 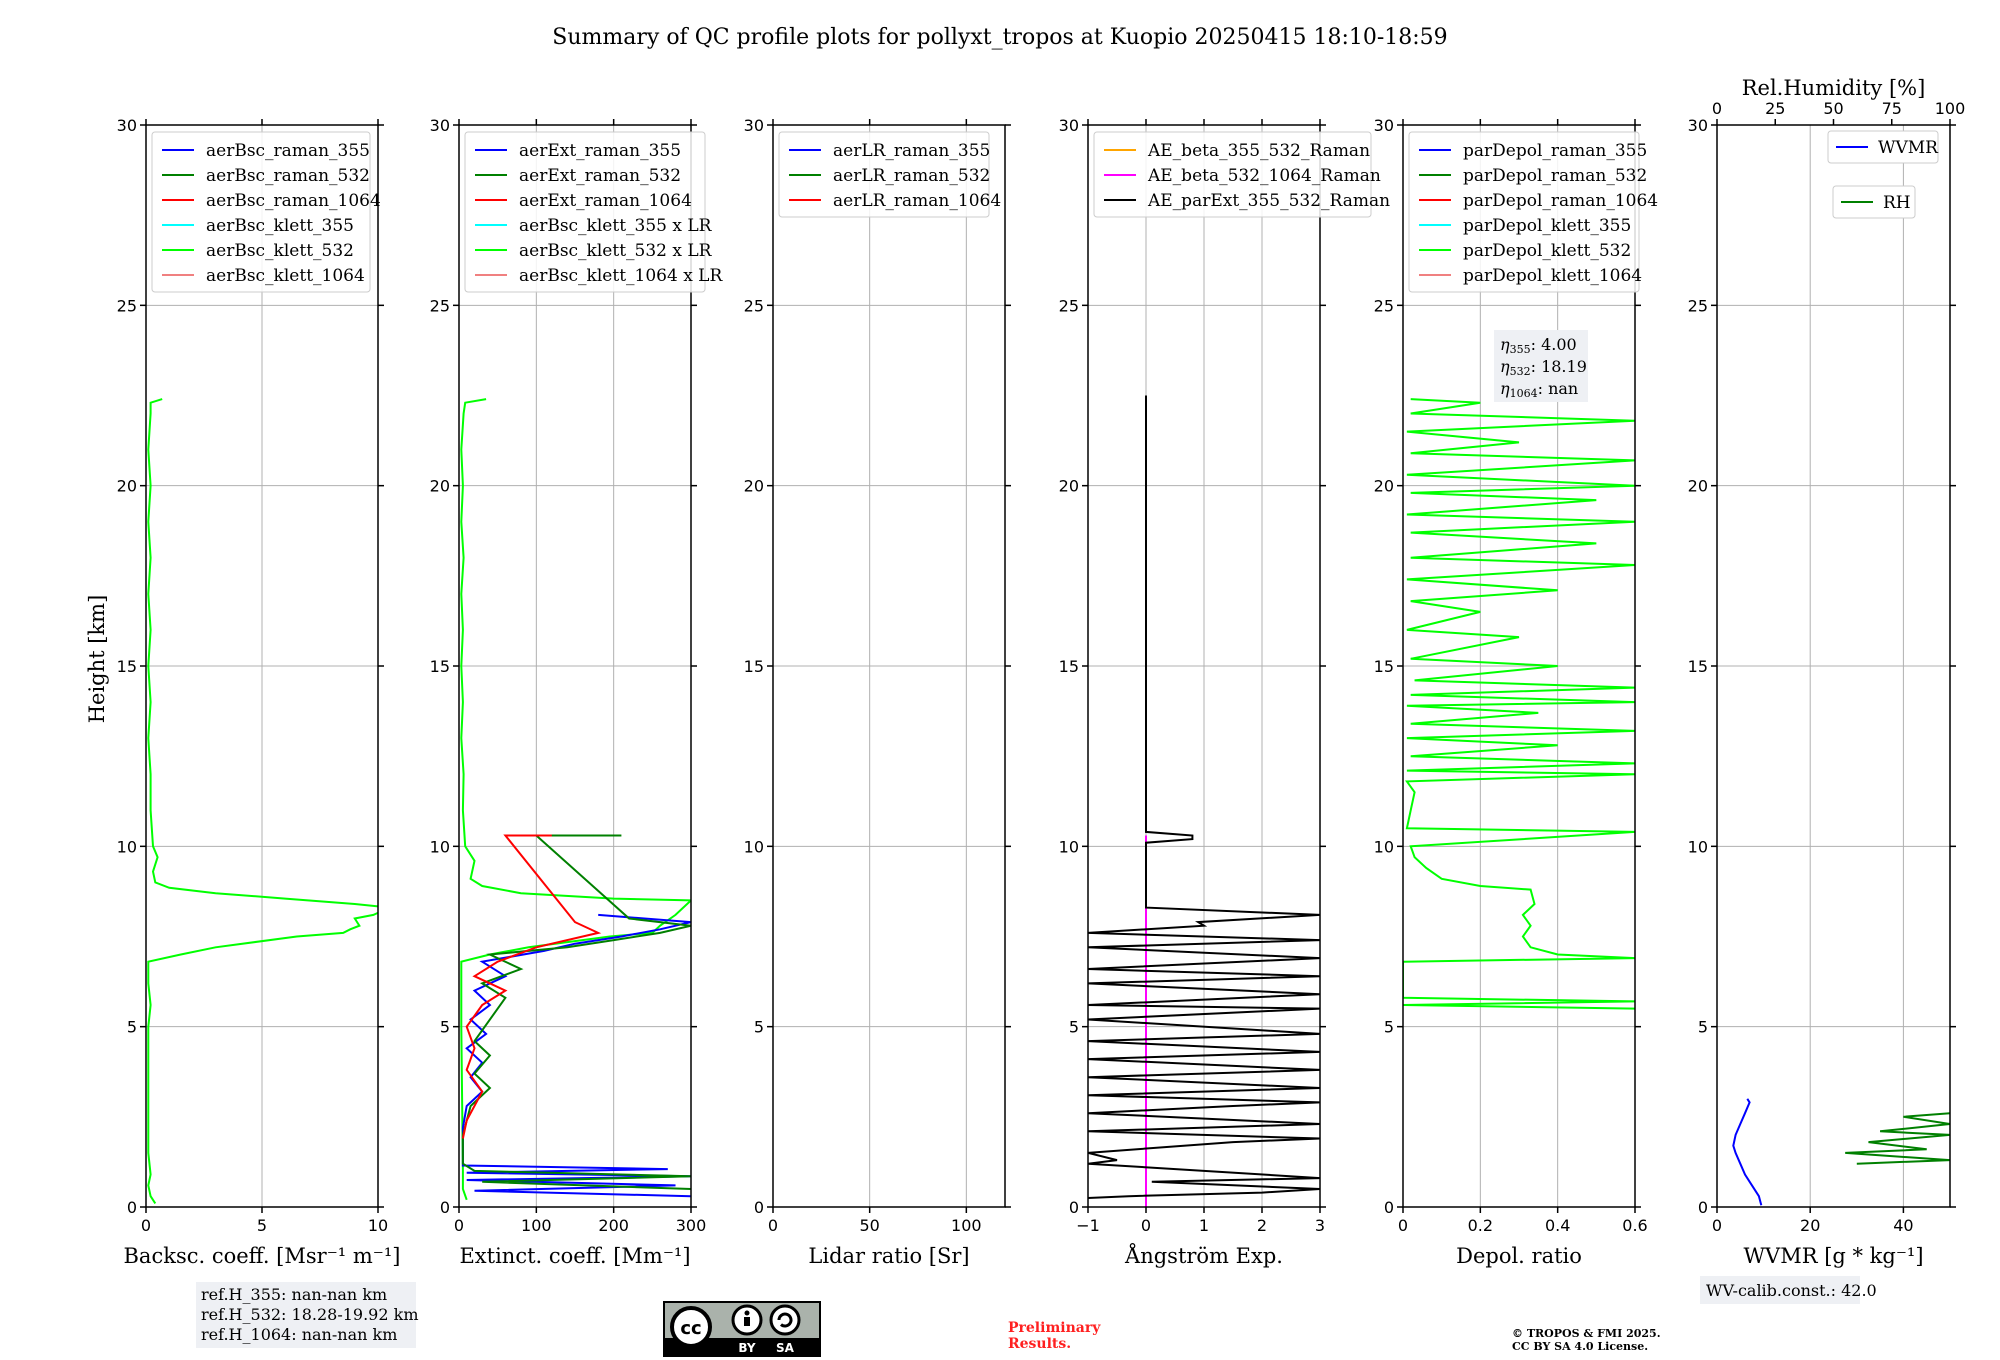 I want to click on preliminary-line-1: Preliminary, so click(x=1054, y=1328).